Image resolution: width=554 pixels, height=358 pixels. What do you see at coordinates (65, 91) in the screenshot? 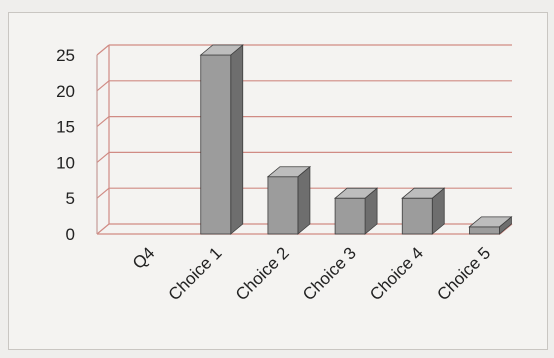
I see `y-tick-label: 20` at bounding box center [65, 91].